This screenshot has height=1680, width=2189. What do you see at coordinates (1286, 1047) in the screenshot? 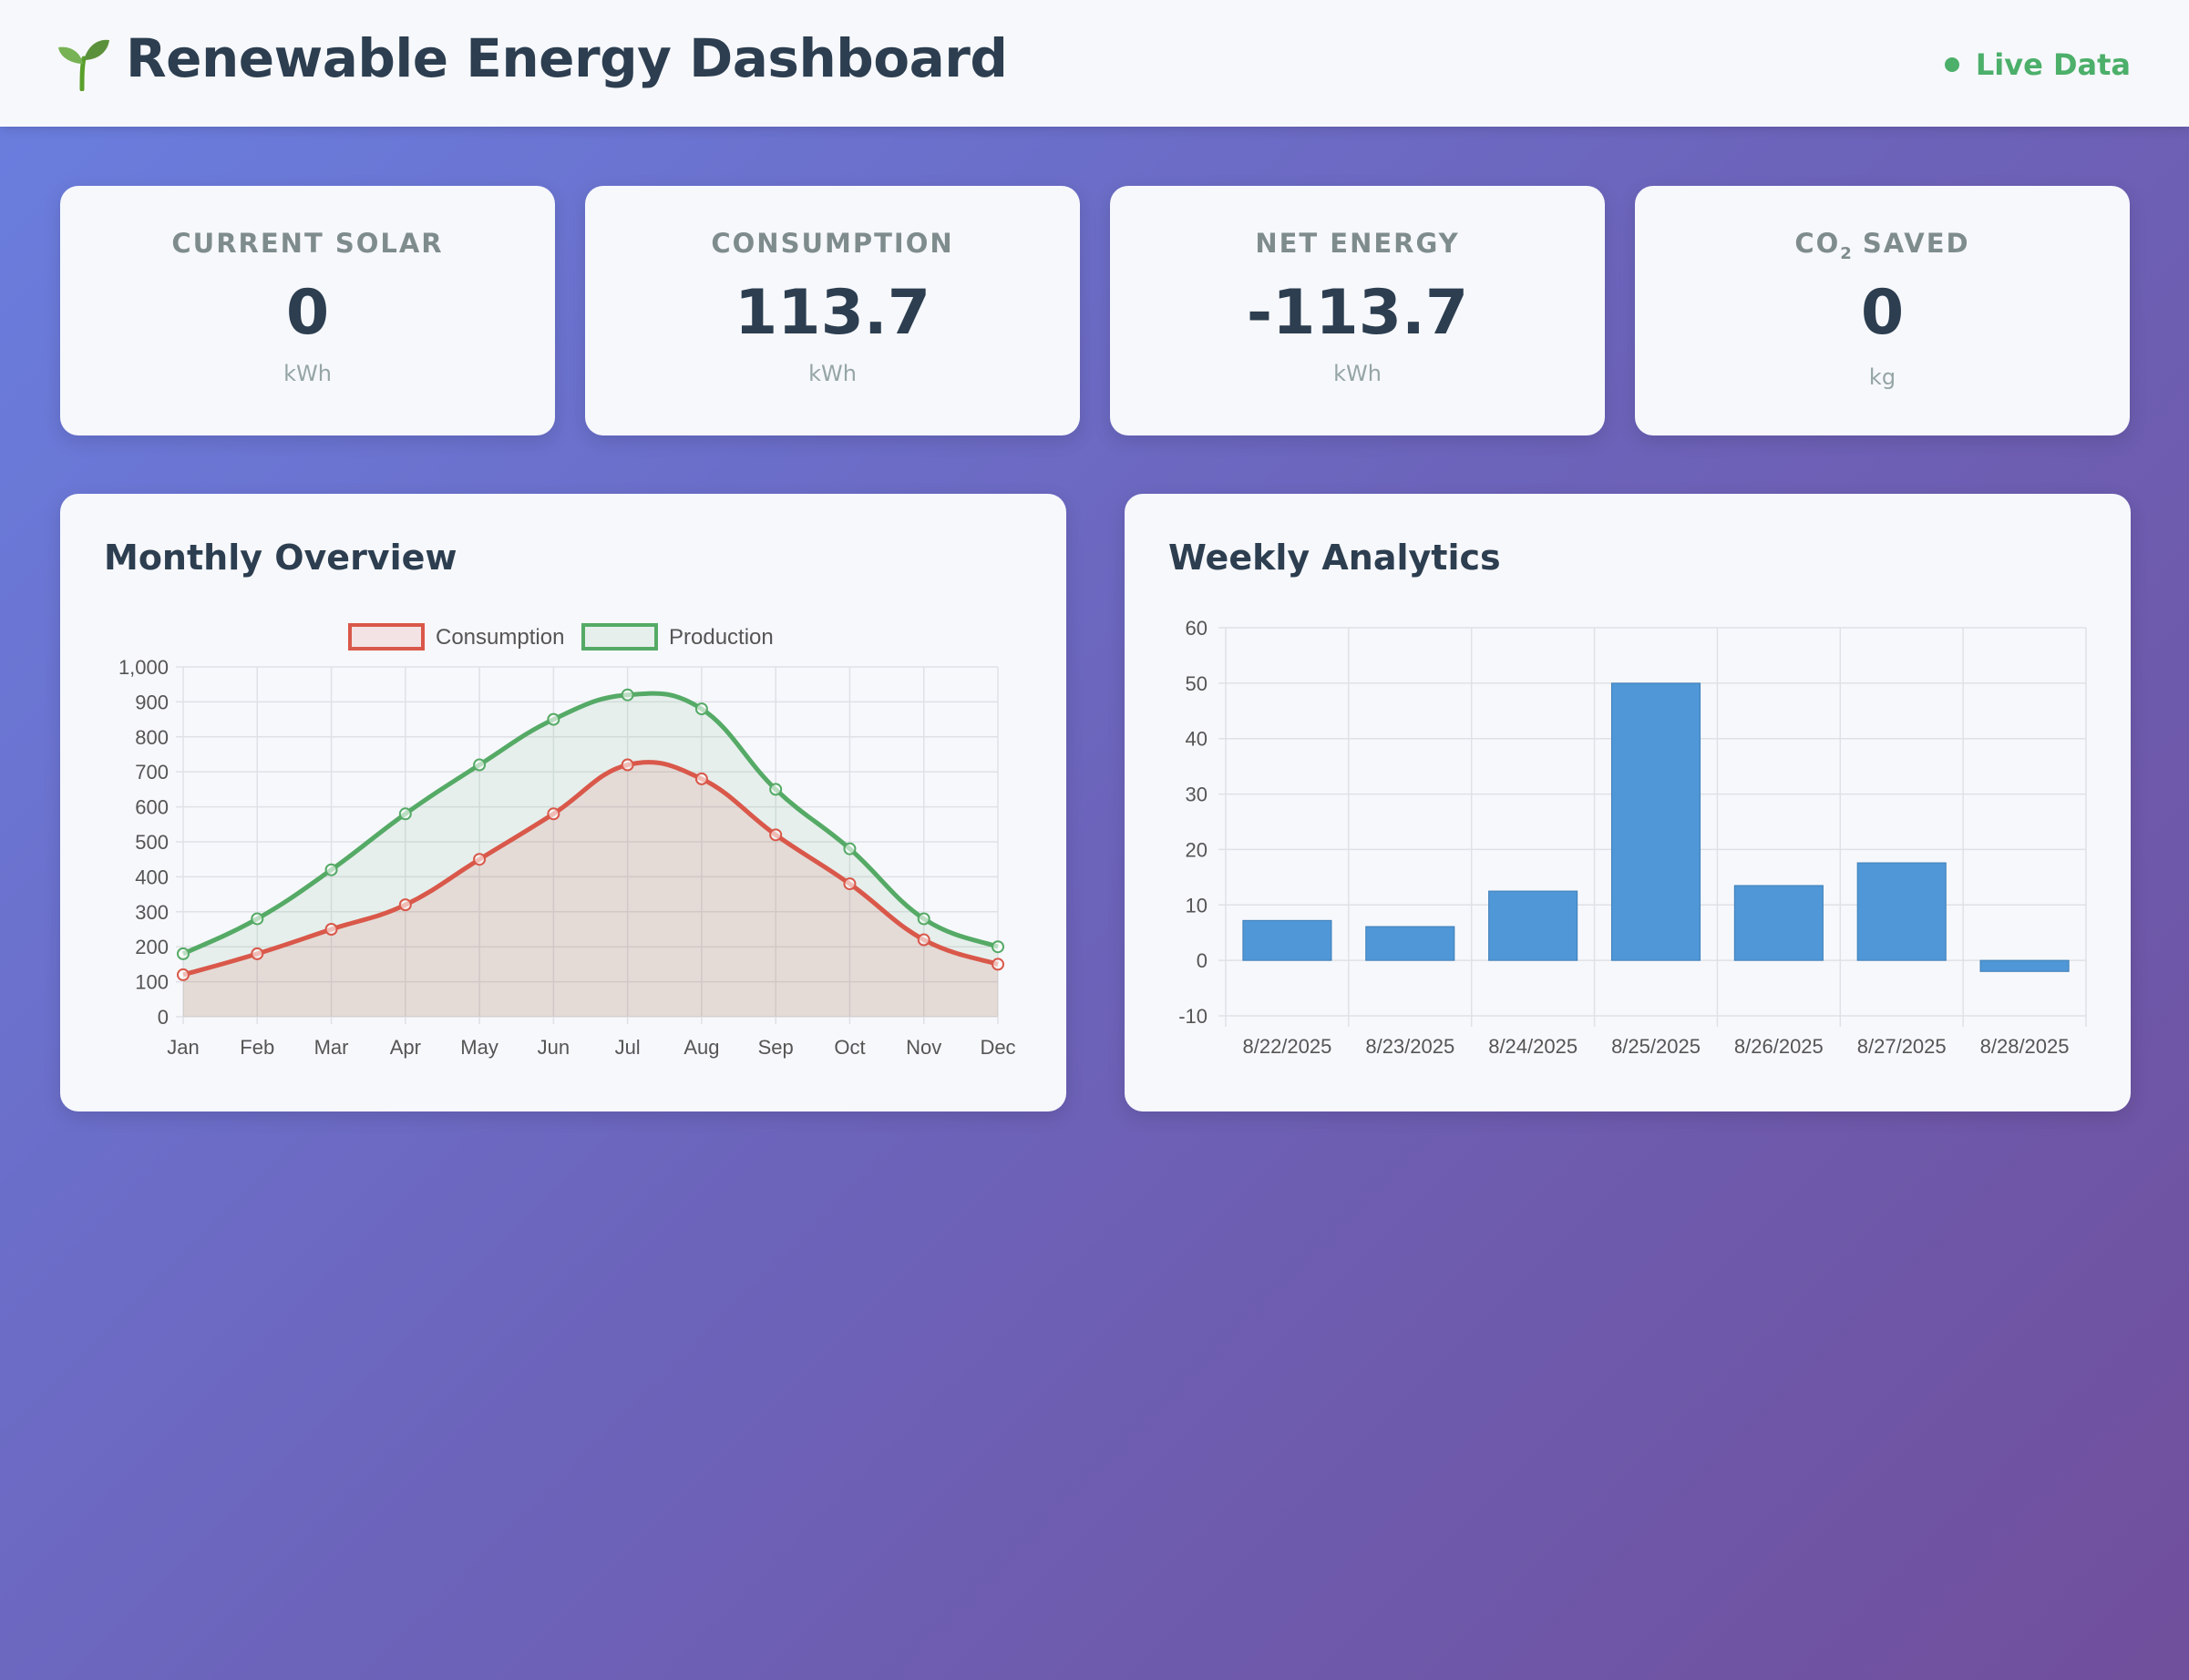
I see `x-tick-label: 8/22/2025` at bounding box center [1286, 1047].